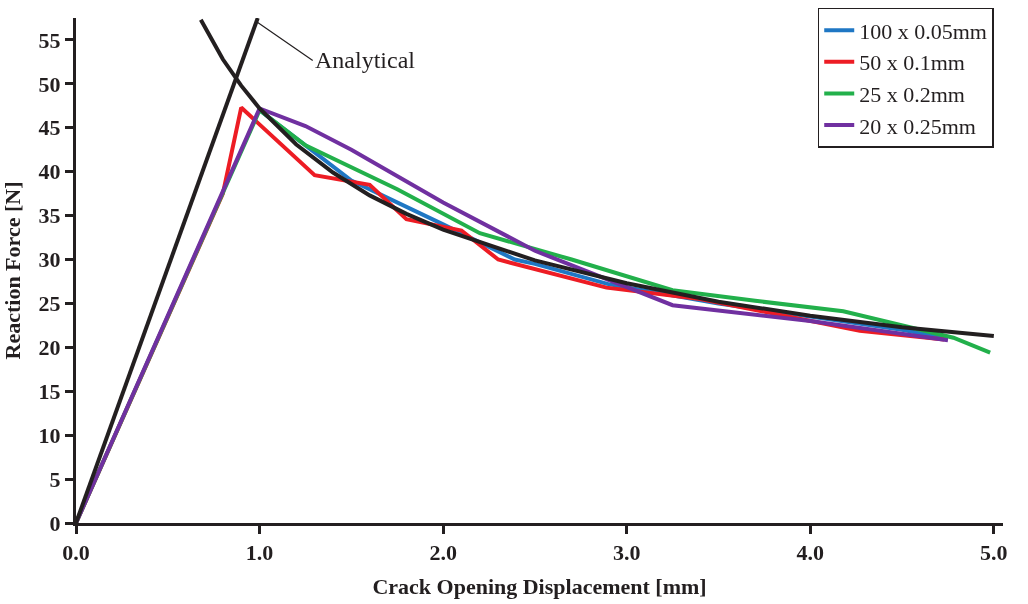 The width and height of the screenshot is (1028, 604). What do you see at coordinates (912, 94) in the screenshot?
I see `legend-label: 25 x 0.2mm` at bounding box center [912, 94].